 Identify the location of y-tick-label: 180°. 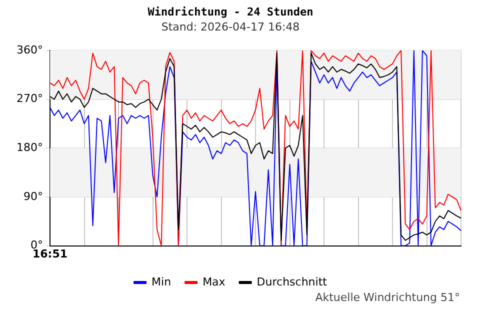
(29, 147).